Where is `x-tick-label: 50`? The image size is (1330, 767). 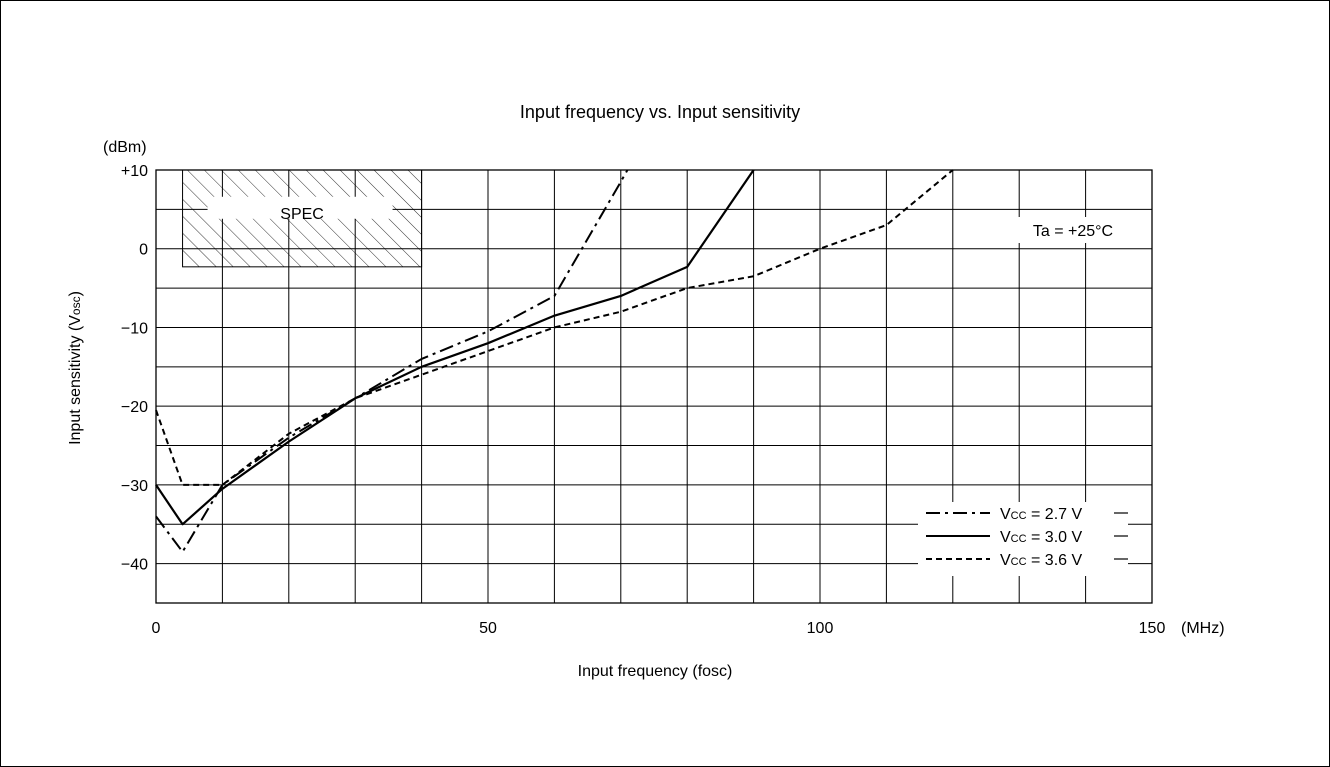
x-tick-label: 50 is located at coordinates (488, 628).